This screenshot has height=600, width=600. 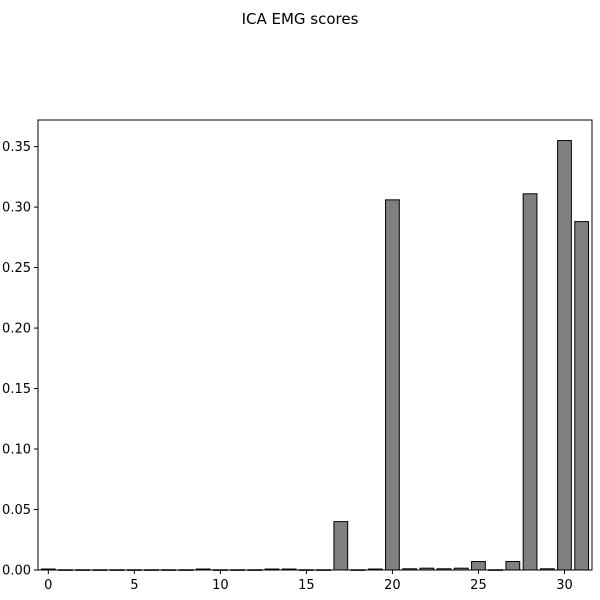 I want to click on x-tick-label: 30, so click(x=564, y=585).